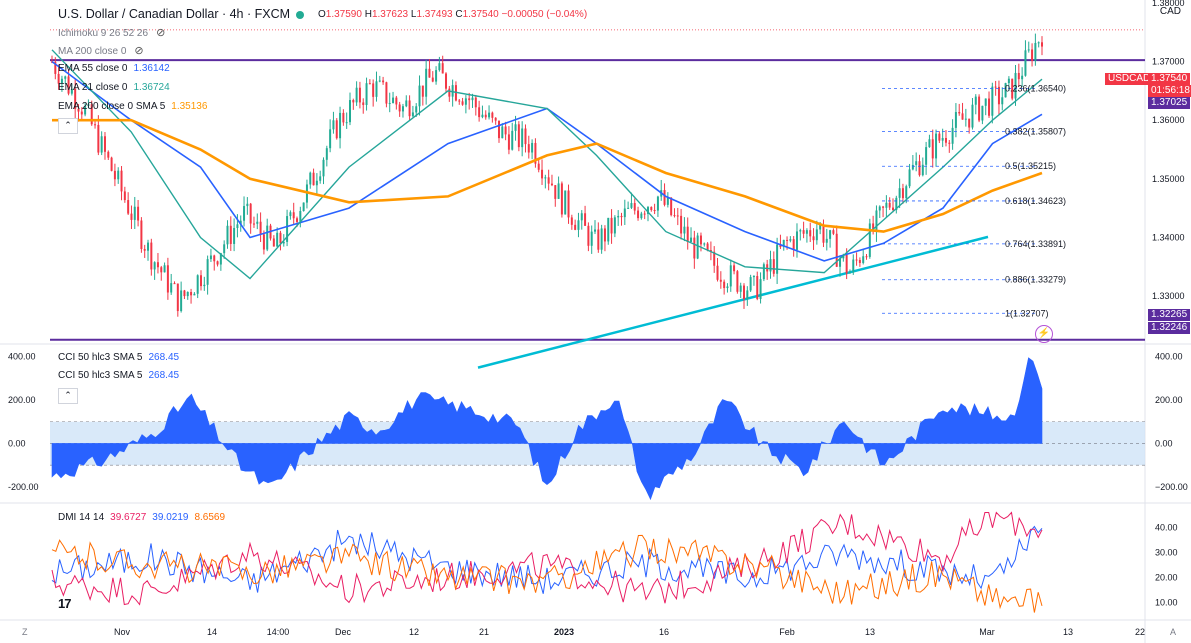 The height and width of the screenshot is (643, 1191). I want to click on price-tick-label: 1.34000, so click(1168, 237).